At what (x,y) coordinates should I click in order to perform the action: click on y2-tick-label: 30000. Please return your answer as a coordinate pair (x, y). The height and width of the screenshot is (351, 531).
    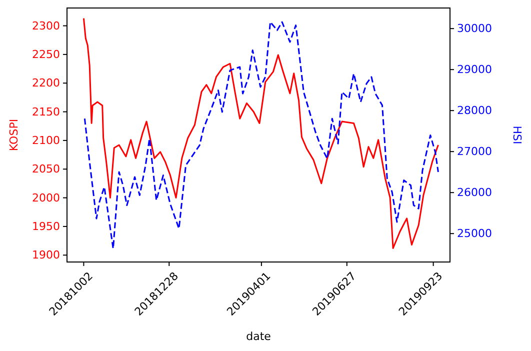
    Looking at the image, I should click on (474, 29).